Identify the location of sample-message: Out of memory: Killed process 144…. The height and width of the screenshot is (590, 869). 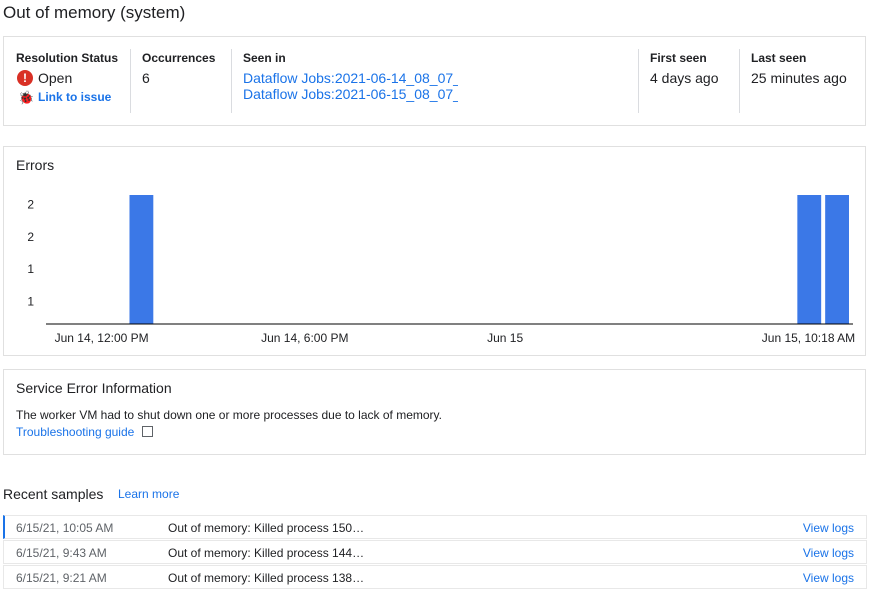
(266, 553).